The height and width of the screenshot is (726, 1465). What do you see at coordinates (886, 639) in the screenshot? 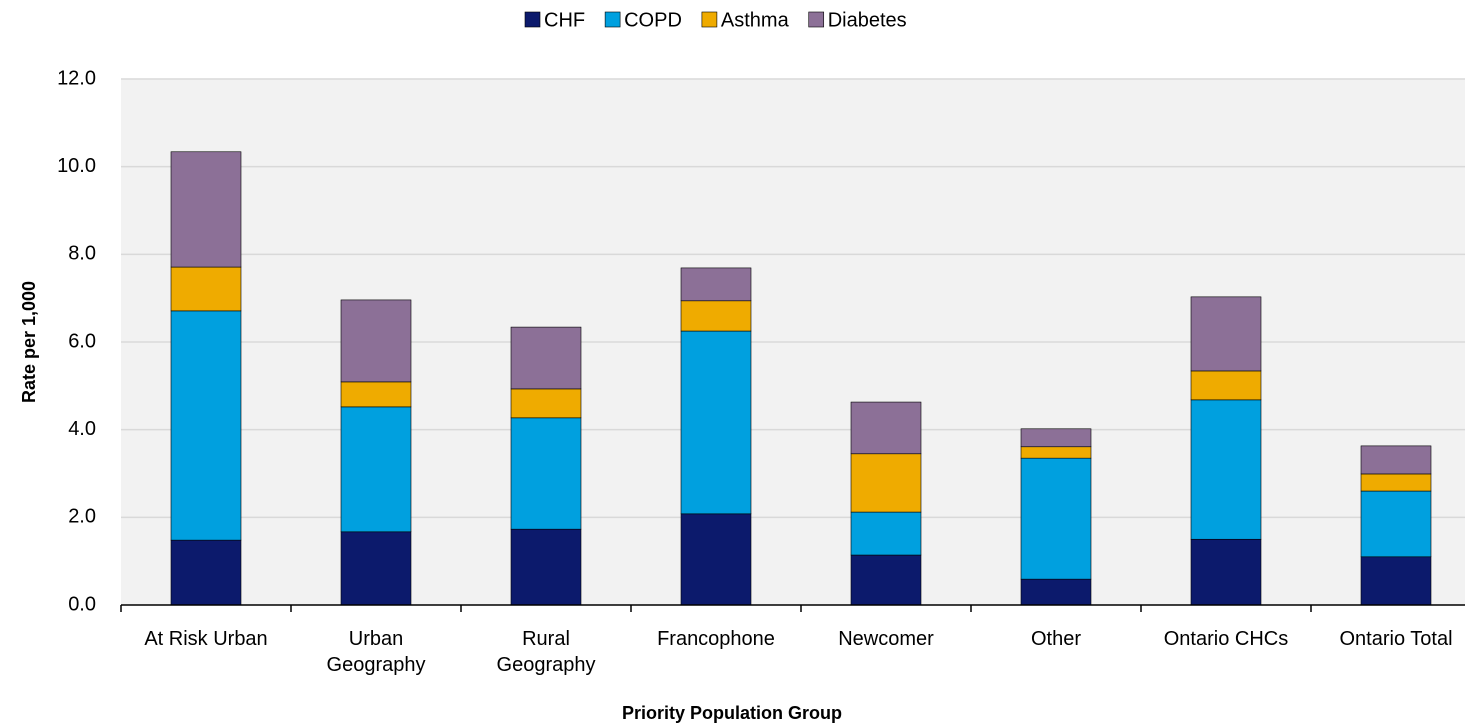
I see `x-tick-label: Newcomer` at bounding box center [886, 639].